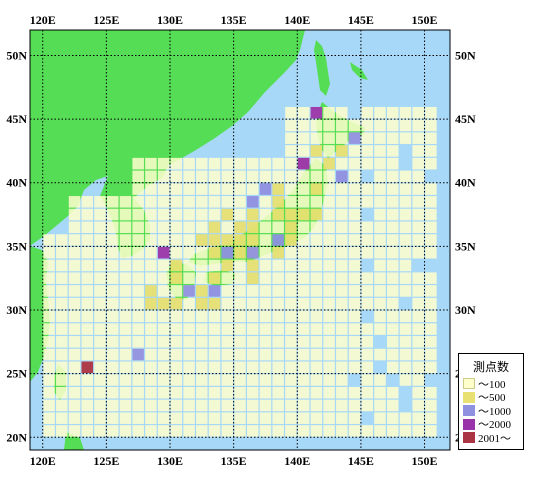 This screenshot has width=533, height=479. What do you see at coordinates (16, 437) in the screenshot?
I see `latitude-label: 20N` at bounding box center [16, 437].